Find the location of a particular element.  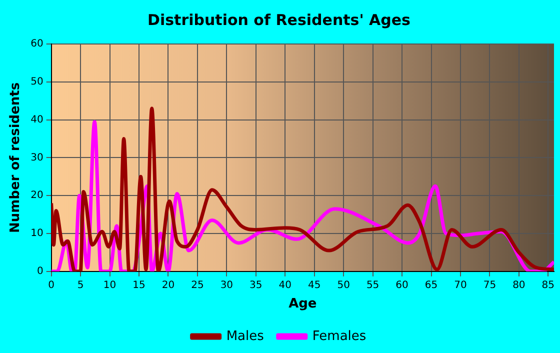

x-tick-label: 10 is located at coordinates (109, 285).